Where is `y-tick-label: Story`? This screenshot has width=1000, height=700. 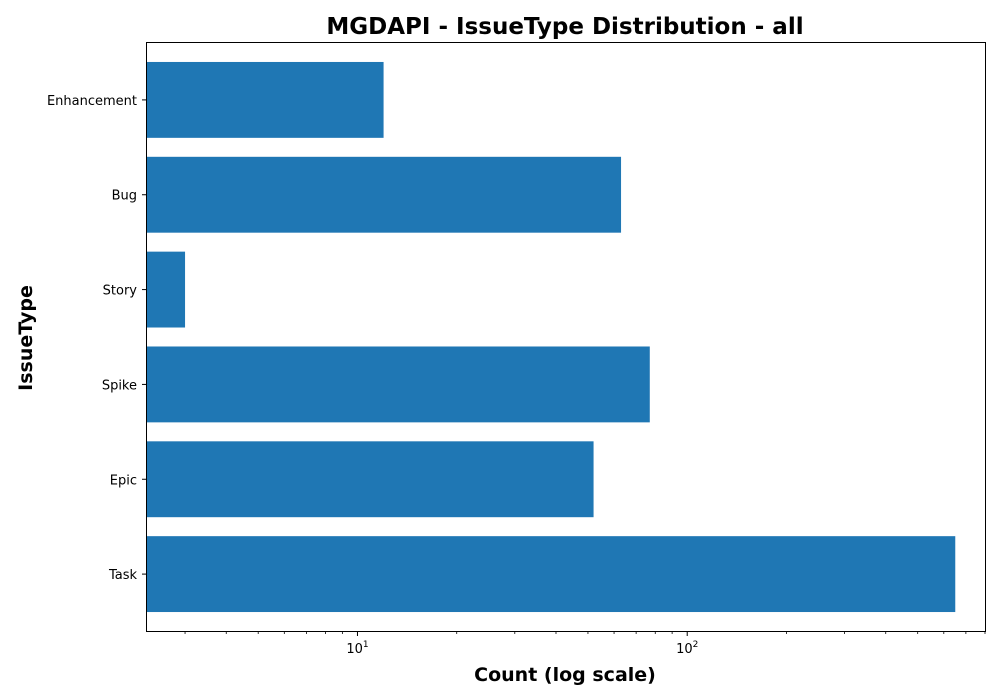
y-tick-label: Story is located at coordinates (120, 291).